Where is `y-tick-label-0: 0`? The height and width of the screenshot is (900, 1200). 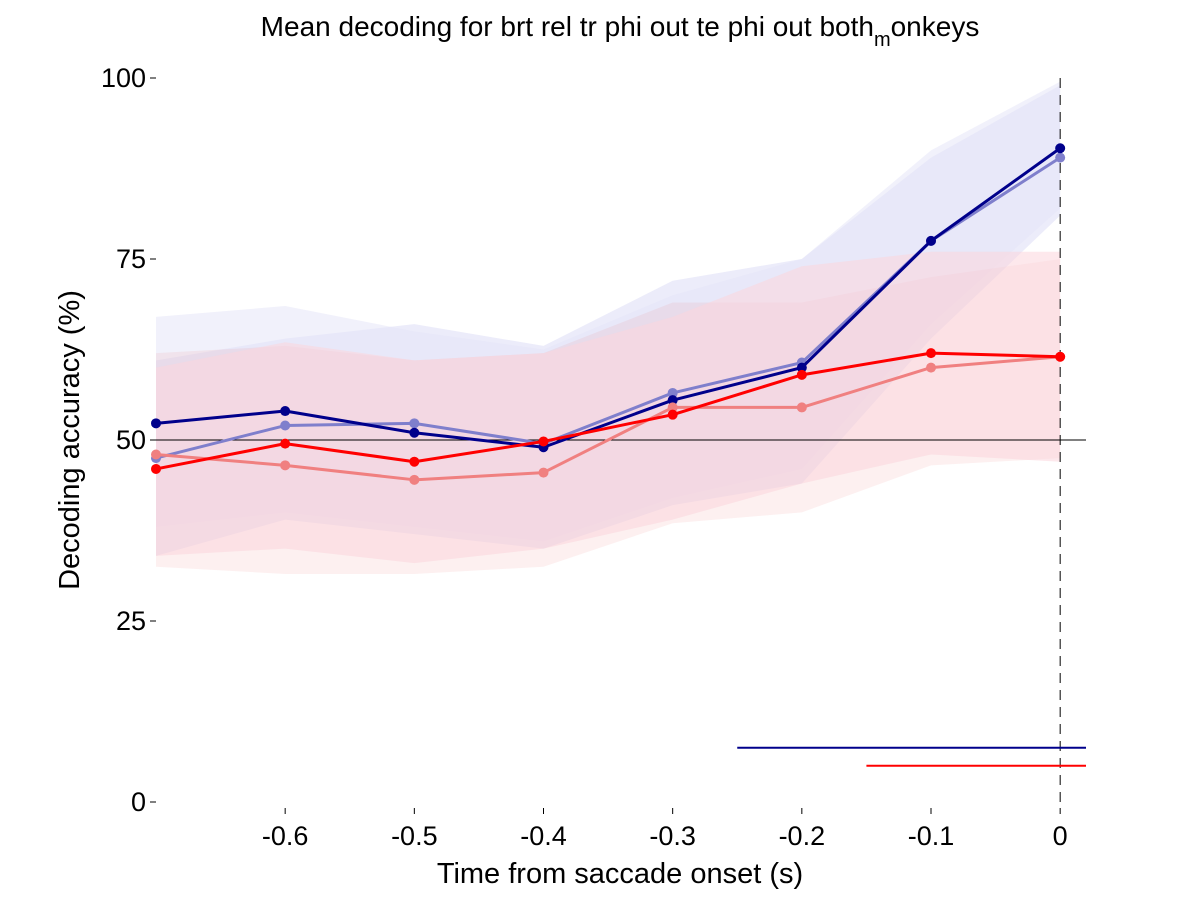
y-tick-label-0: 0 is located at coordinates (138, 802).